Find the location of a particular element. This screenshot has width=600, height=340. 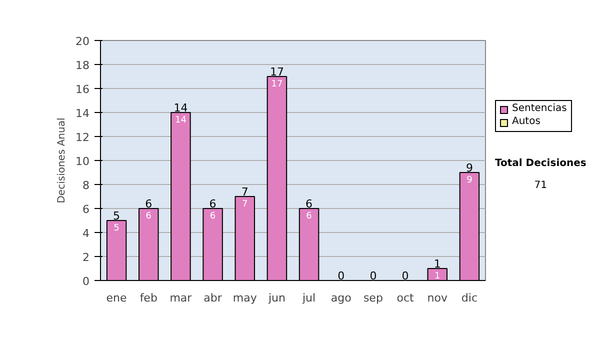

x-tick-label: dic is located at coordinates (469, 298).